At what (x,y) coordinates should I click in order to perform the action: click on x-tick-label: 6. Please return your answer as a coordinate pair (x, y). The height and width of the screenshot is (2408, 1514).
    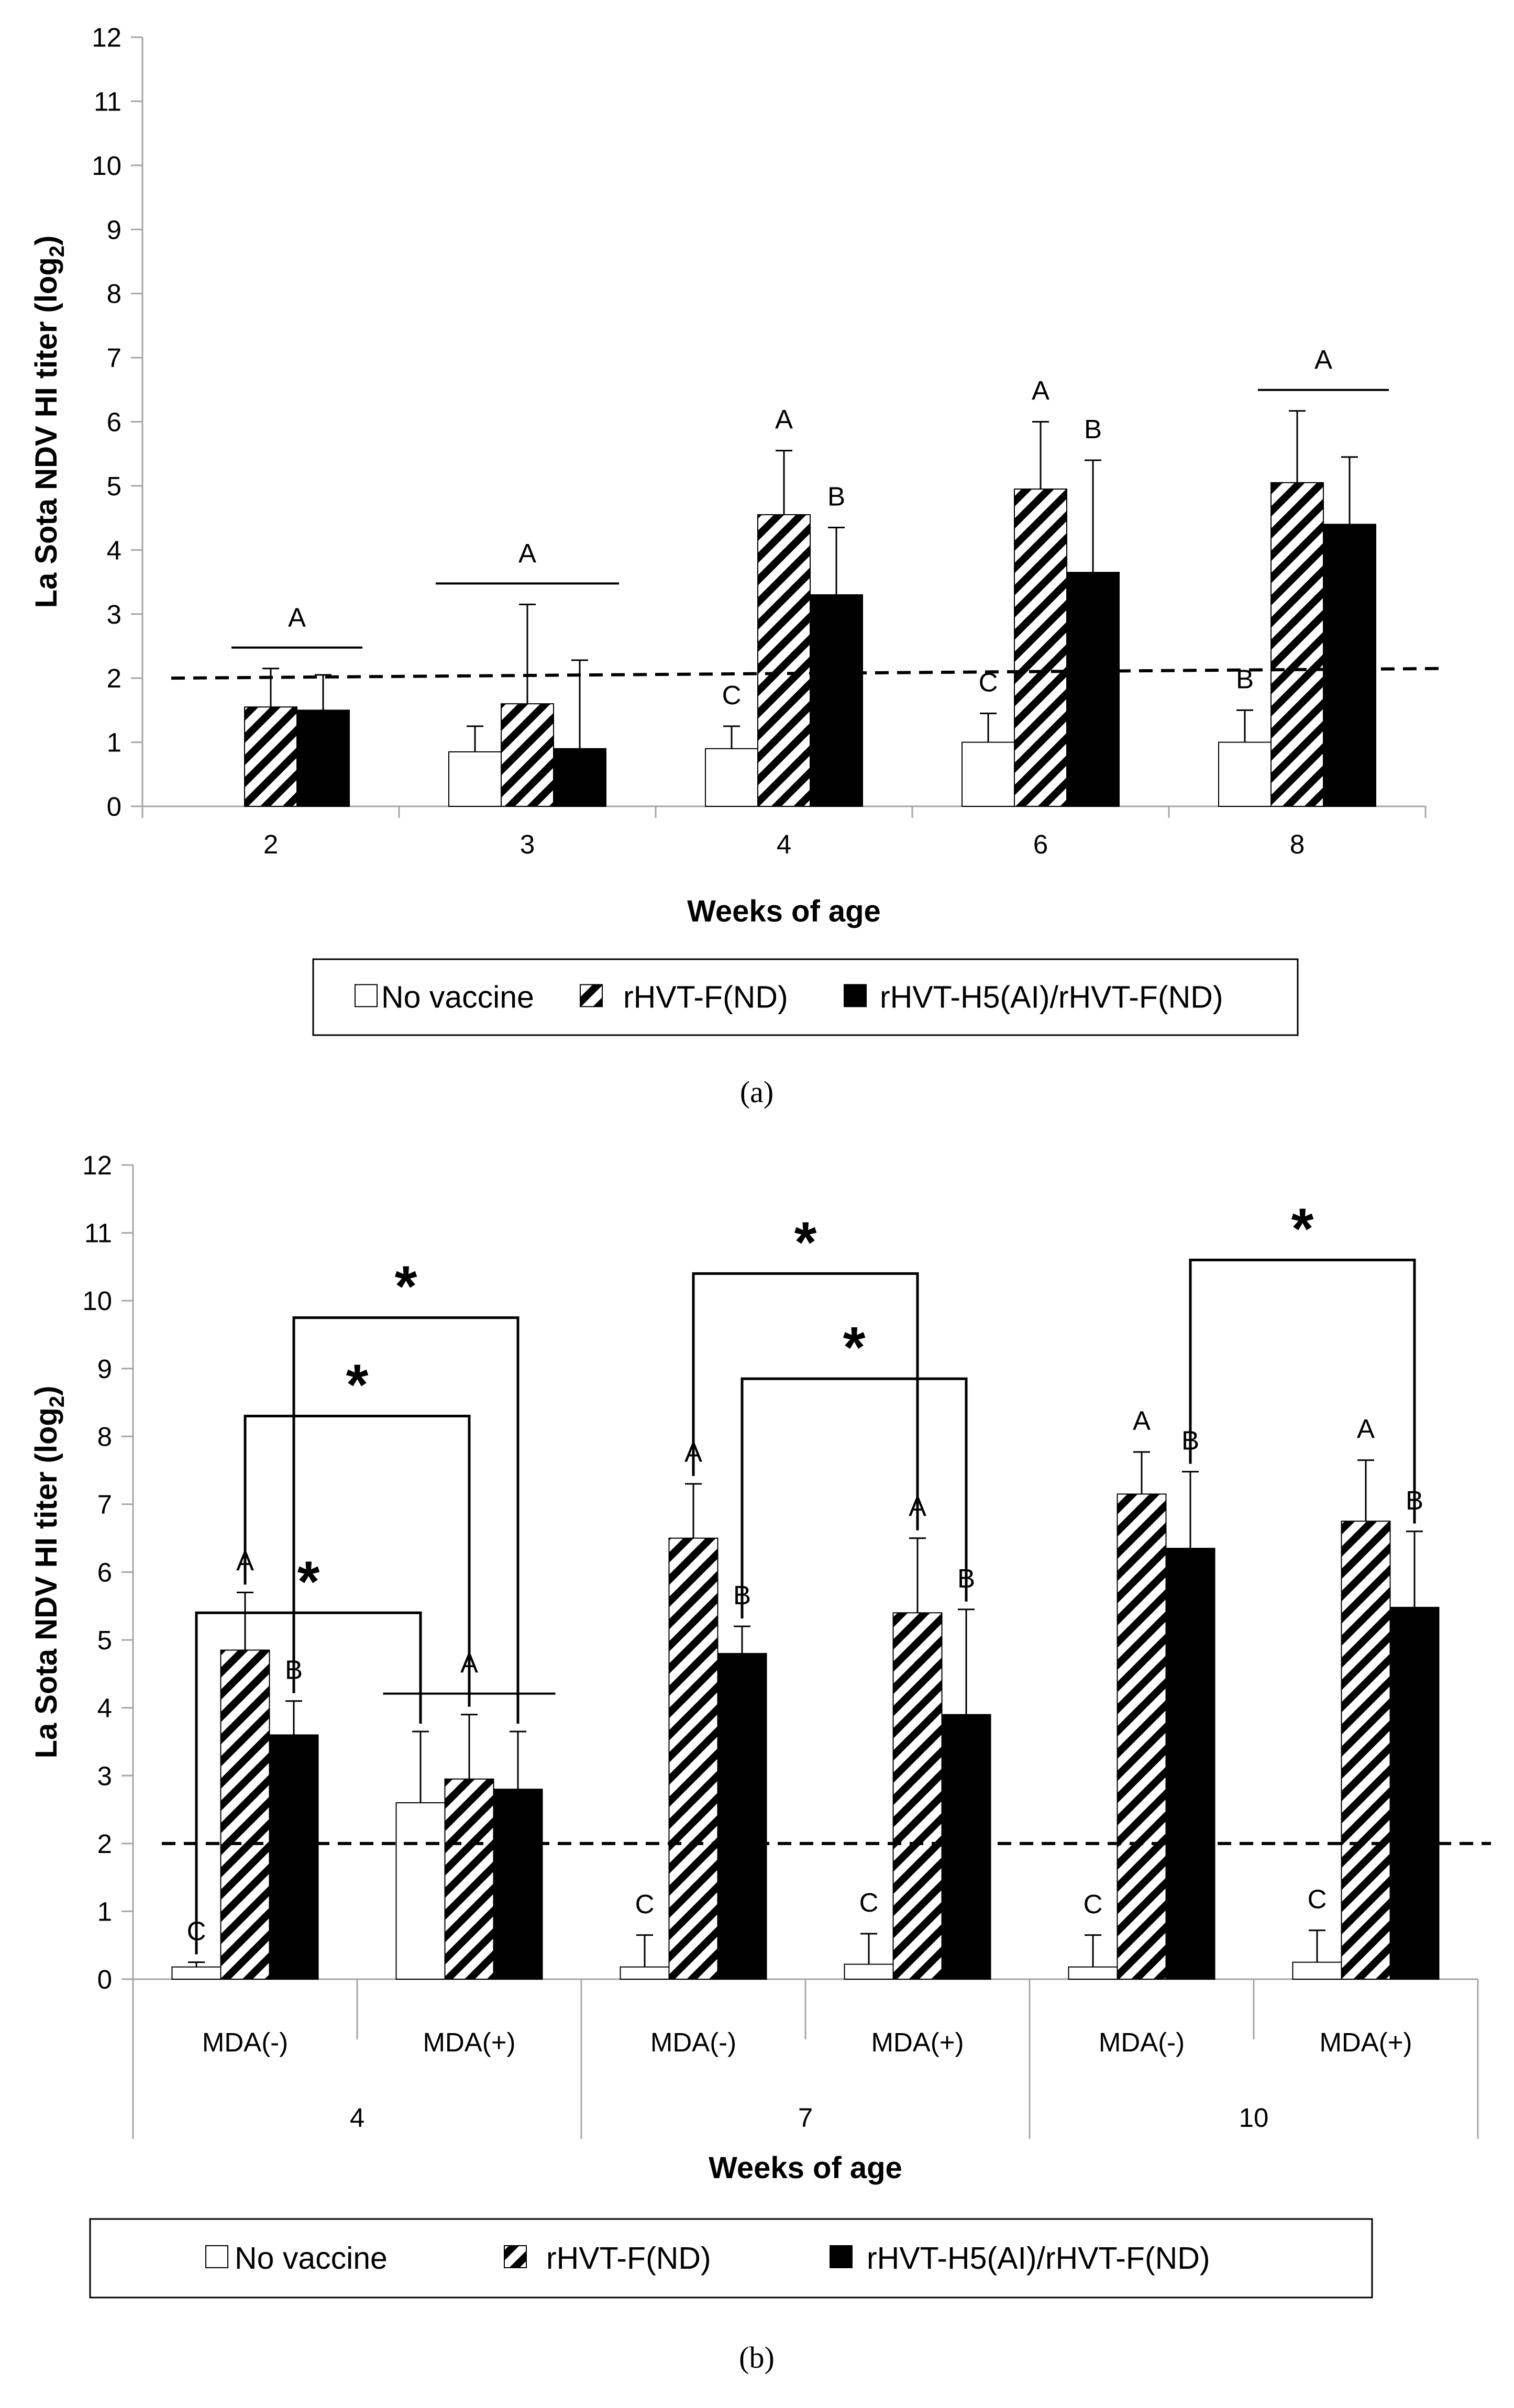
    Looking at the image, I should click on (1040, 844).